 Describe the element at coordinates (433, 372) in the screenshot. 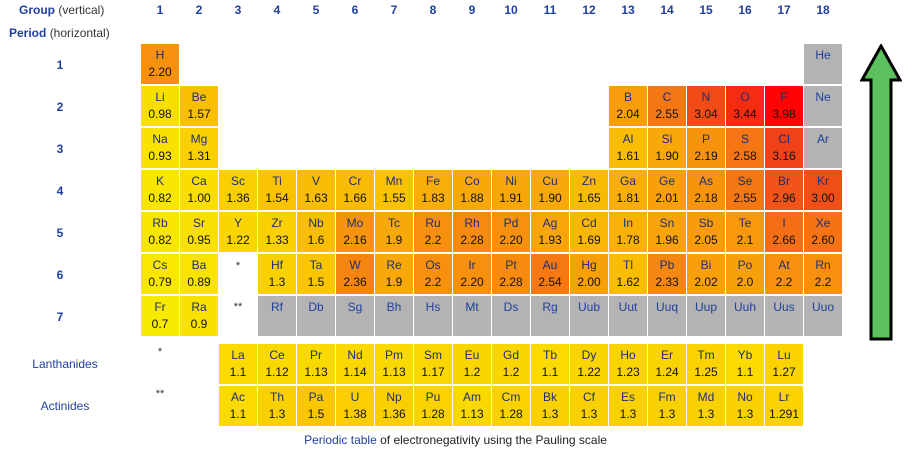

I see `electronegativity-value: 1.17` at that location.